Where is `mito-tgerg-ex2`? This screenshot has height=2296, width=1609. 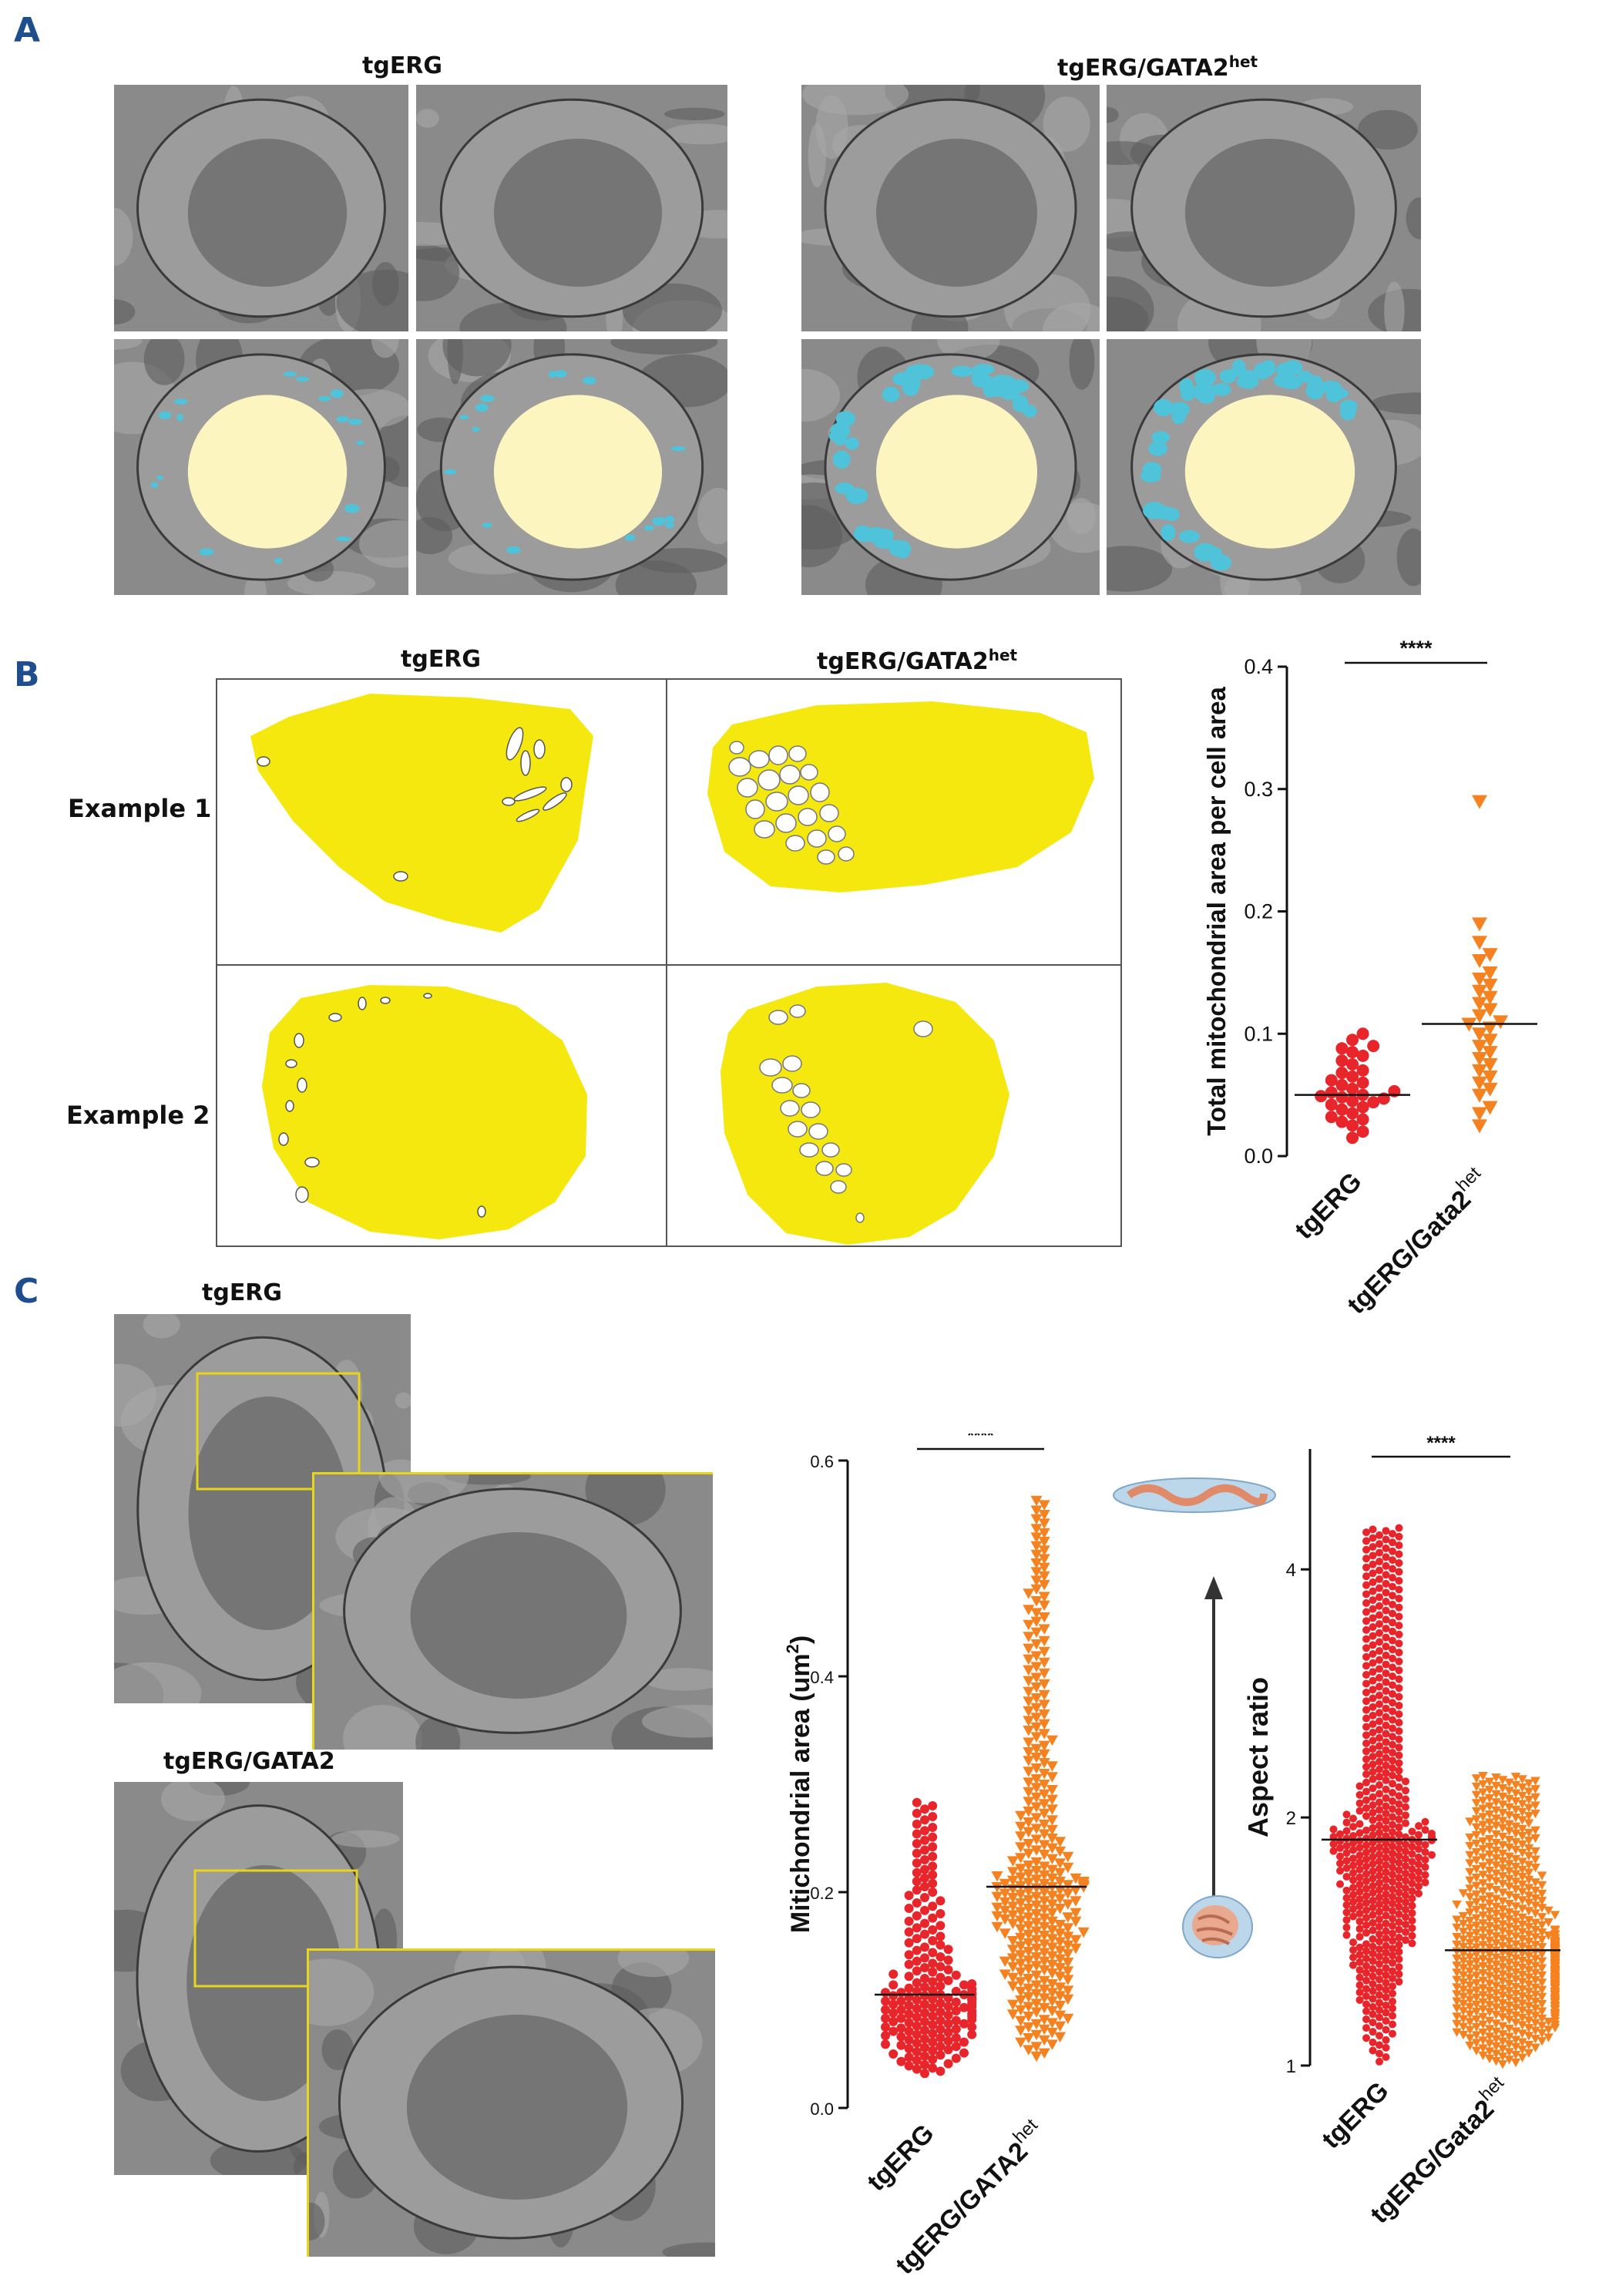
mito-tgerg-ex2 is located at coordinates (382, 1105).